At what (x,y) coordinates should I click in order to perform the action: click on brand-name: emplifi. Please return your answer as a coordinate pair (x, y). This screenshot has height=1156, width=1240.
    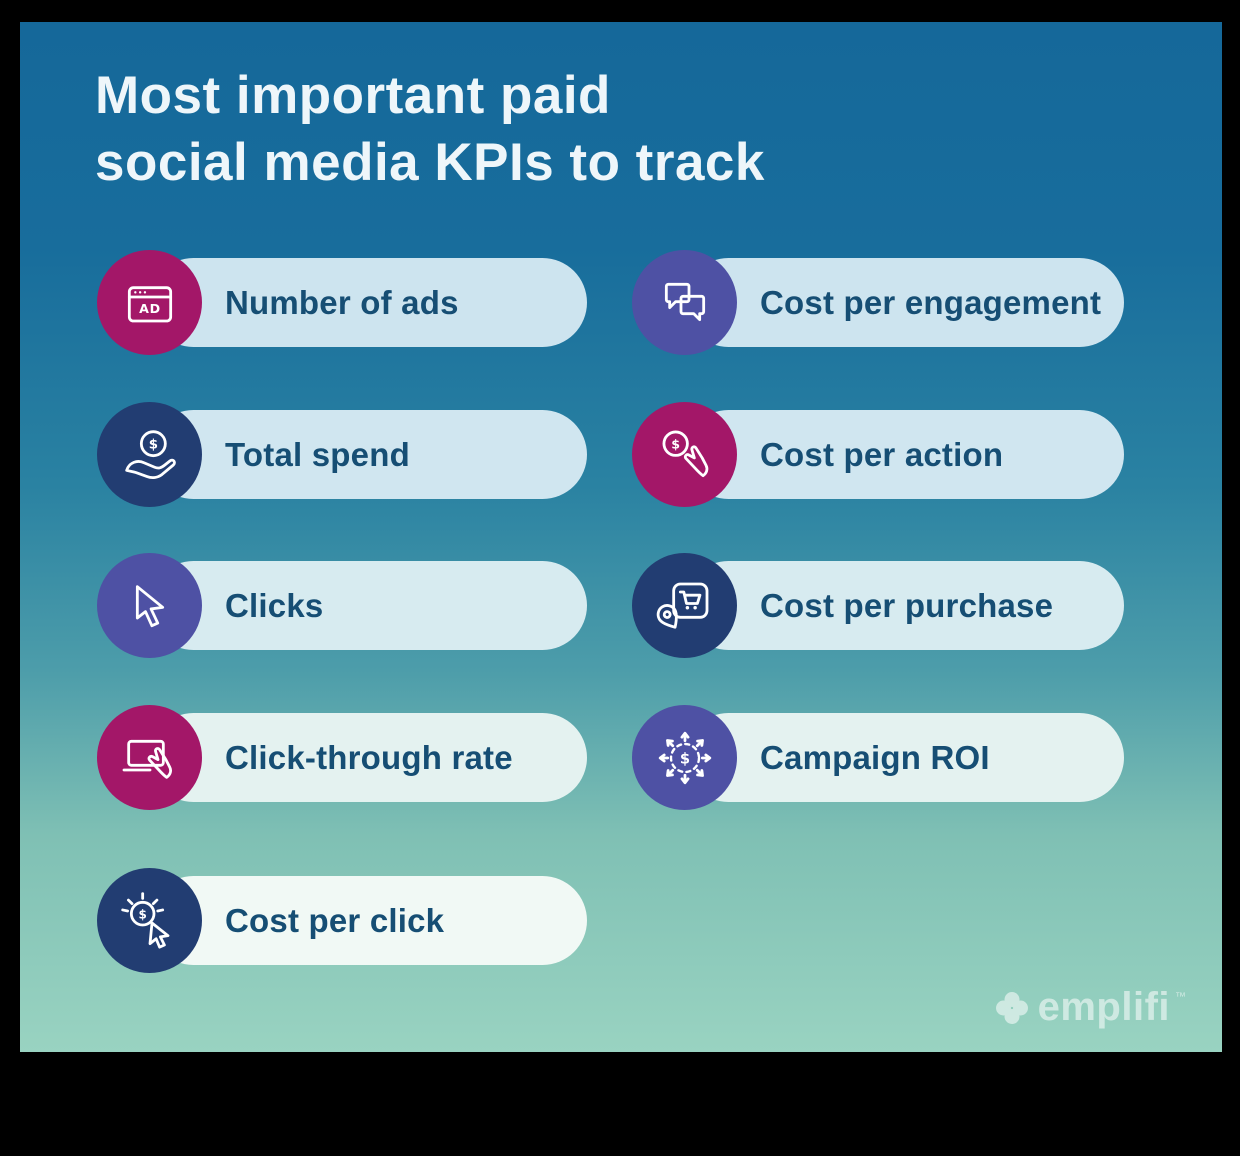
    Looking at the image, I should click on (1103, 1007).